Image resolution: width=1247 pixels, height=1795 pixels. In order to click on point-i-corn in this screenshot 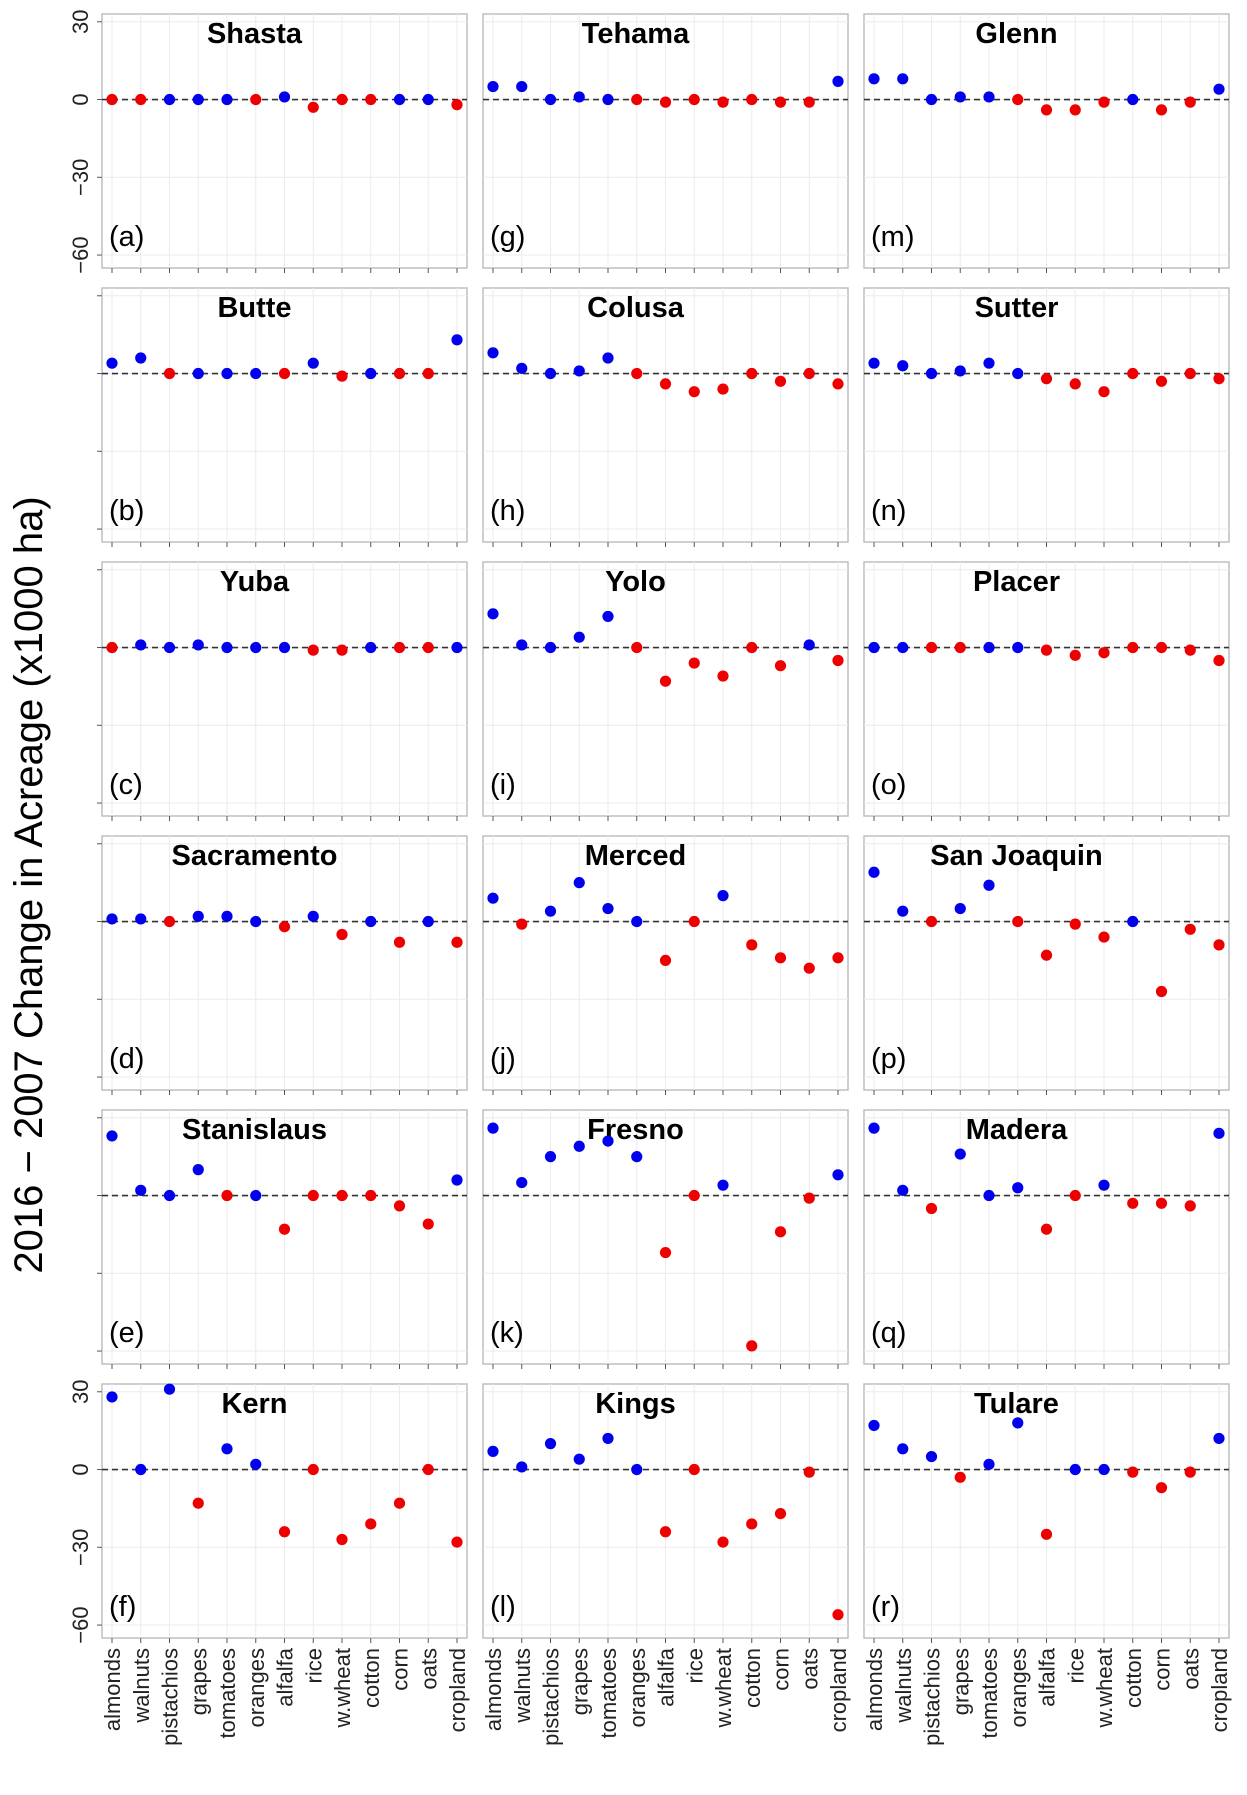, I will do `click(780, 666)`.